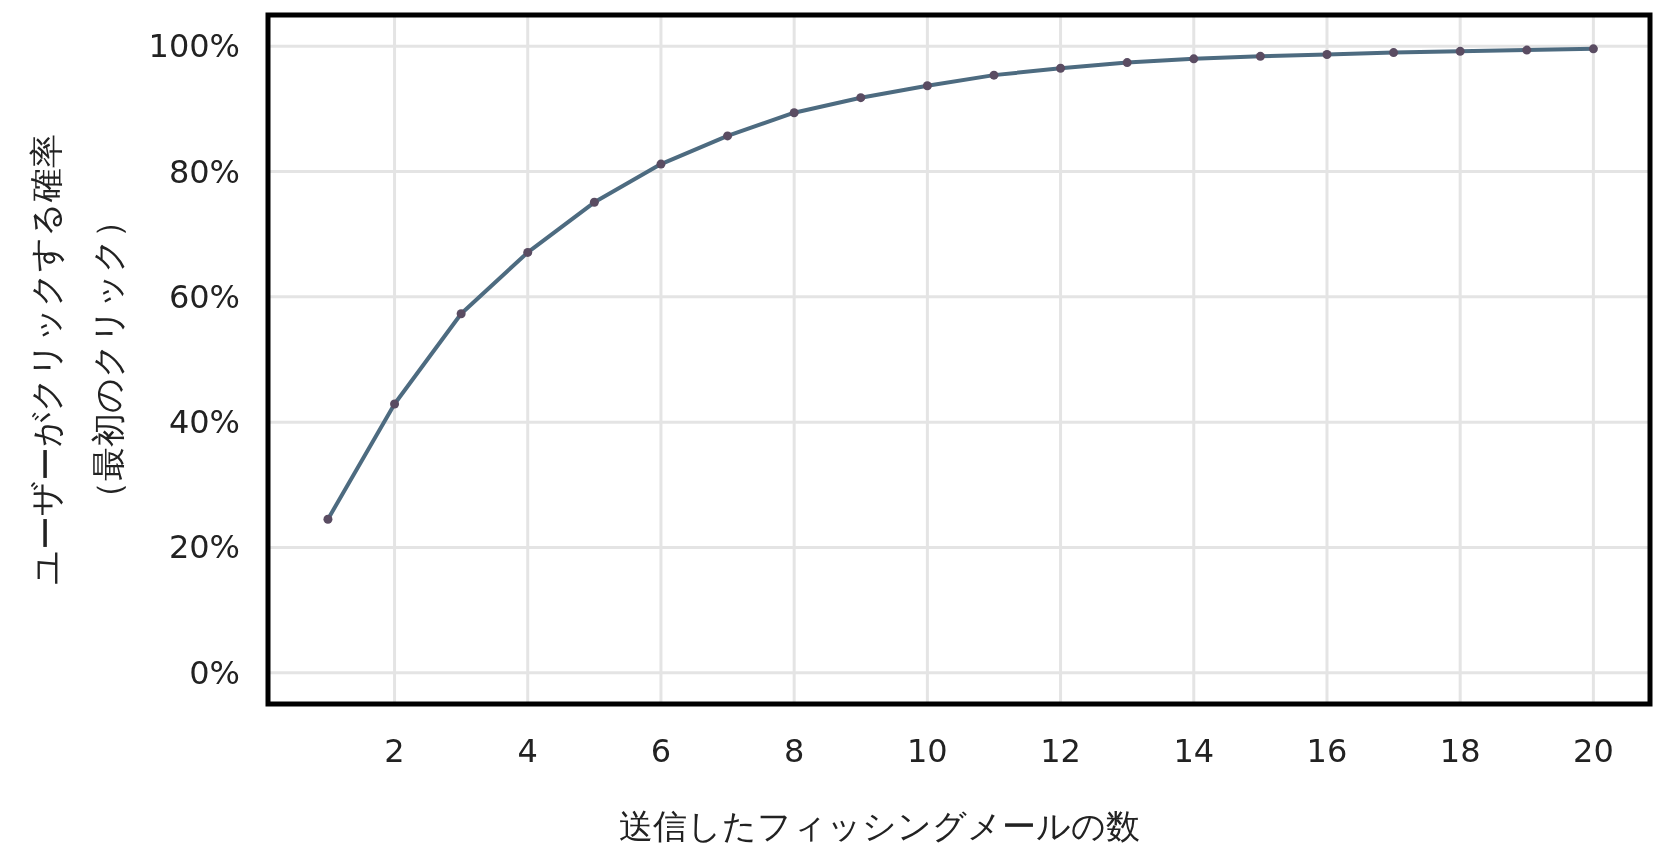 This screenshot has width=1660, height=856. What do you see at coordinates (879, 826) in the screenshot?
I see `x-axis-title: 送信したフィッシングメールの数` at bounding box center [879, 826].